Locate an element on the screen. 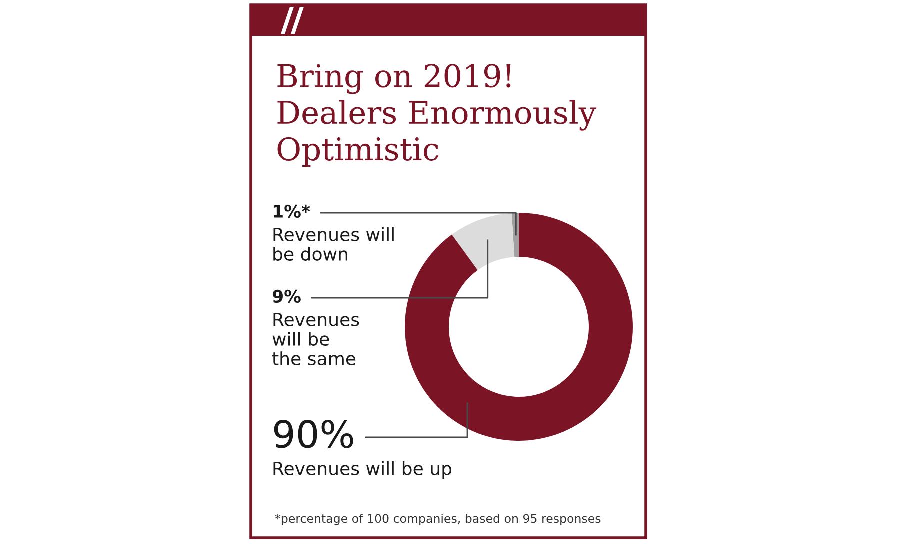  data-label: 1%* is located at coordinates (292, 211).